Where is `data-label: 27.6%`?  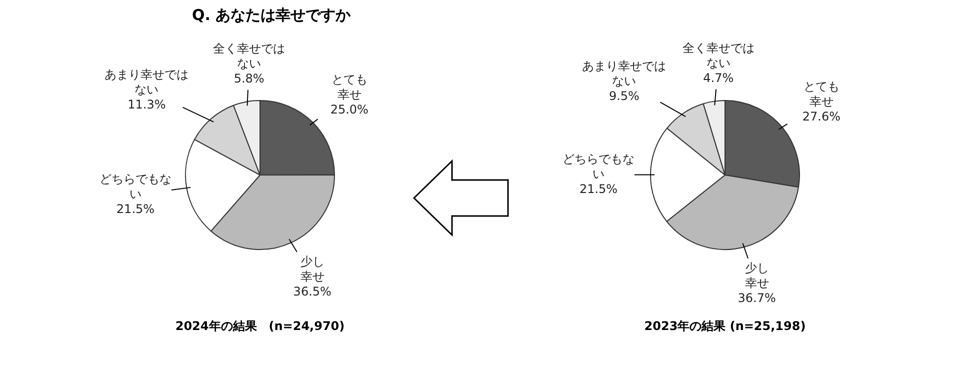 data-label: 27.6% is located at coordinates (821, 116).